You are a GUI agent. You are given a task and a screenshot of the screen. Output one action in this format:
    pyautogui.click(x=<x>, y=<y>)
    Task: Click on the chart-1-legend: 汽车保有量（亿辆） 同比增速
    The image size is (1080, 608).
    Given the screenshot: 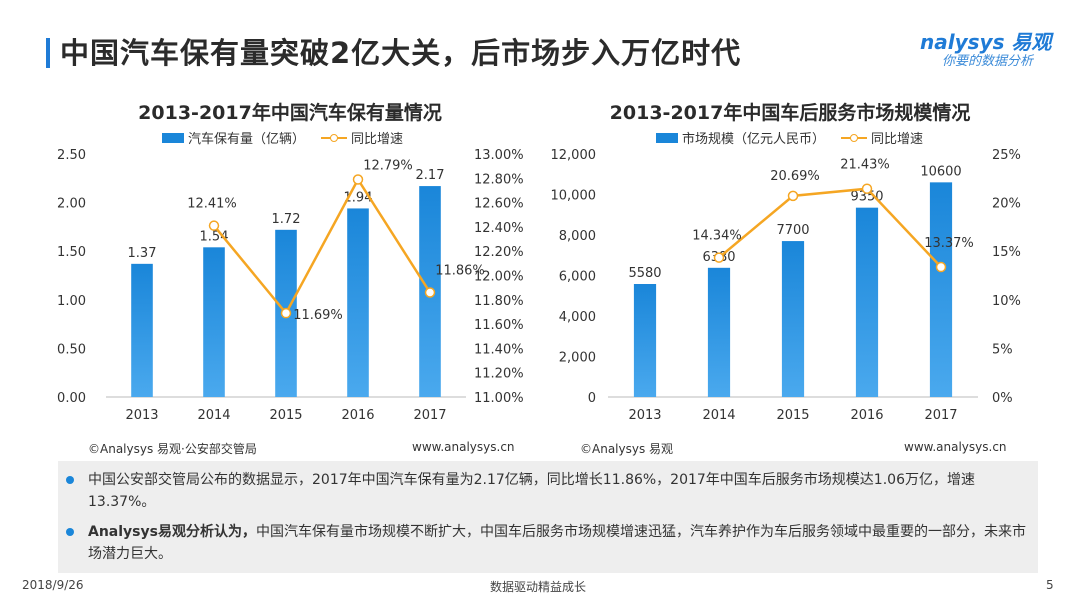 What is the action you would take?
    pyautogui.click(x=282, y=137)
    